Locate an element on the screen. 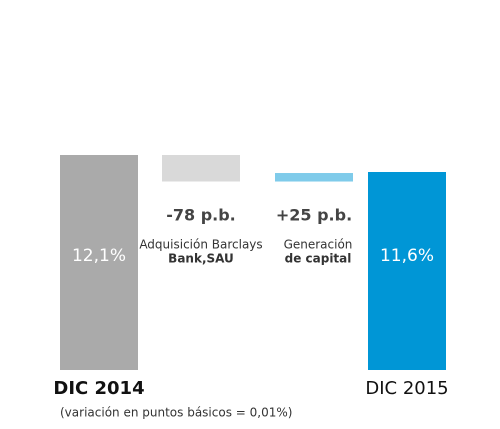  category-label: Adquisición Barclays is located at coordinates (200, 245).